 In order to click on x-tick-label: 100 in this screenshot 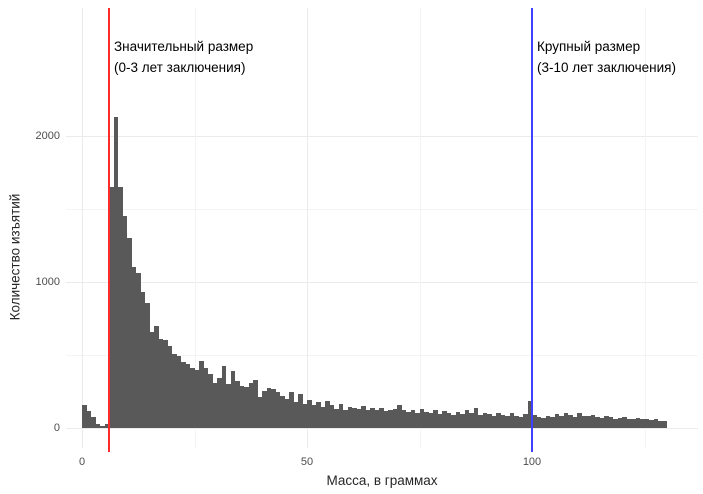, I will do `click(532, 462)`.